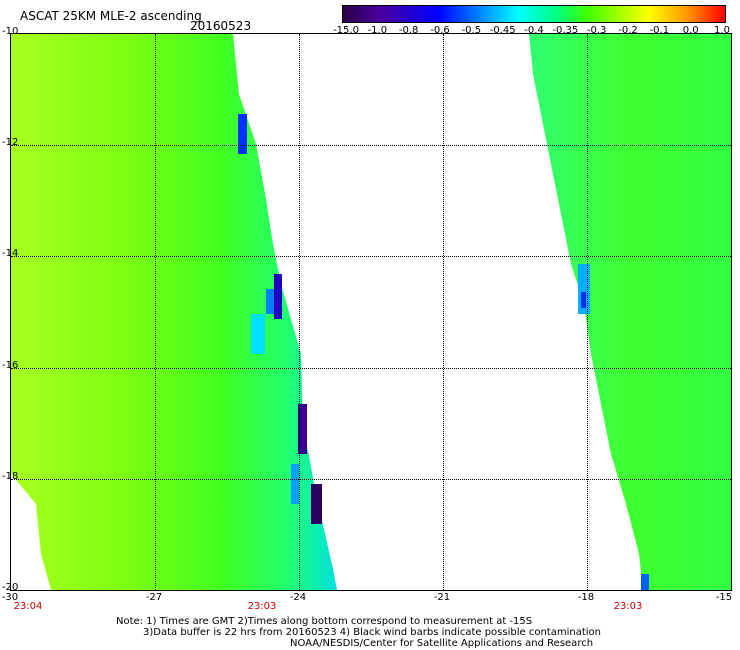 The width and height of the screenshot is (740, 650). I want to click on color-scale-tick-label: -0.45, so click(502, 30).